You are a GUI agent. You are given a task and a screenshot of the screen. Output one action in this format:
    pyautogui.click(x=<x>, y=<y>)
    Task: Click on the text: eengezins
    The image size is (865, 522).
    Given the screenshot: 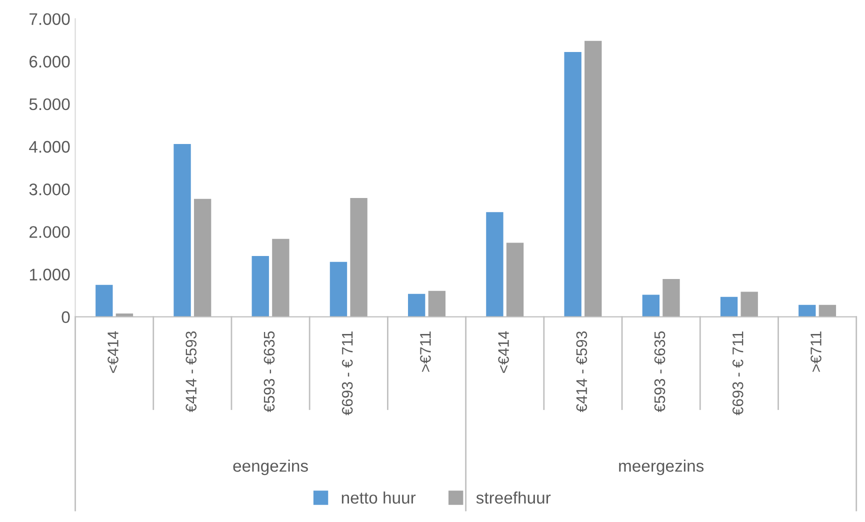 What is the action you would take?
    pyautogui.click(x=270, y=468)
    